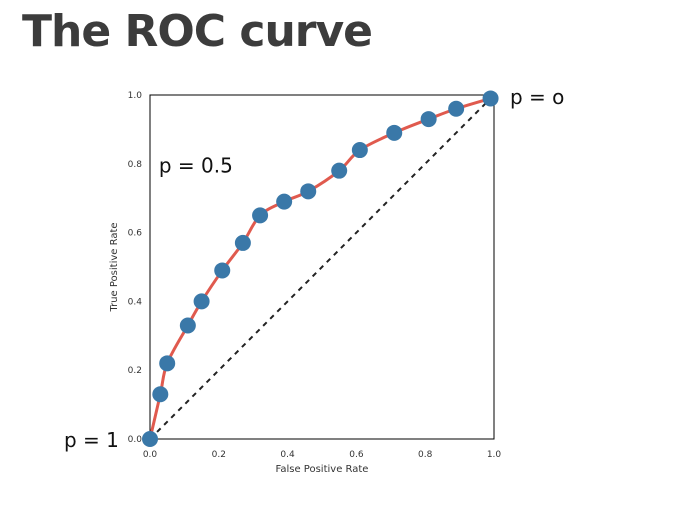 The image size is (678, 512). Describe the element at coordinates (494, 455) in the screenshot. I see `x-tick-label: 1.0` at that location.